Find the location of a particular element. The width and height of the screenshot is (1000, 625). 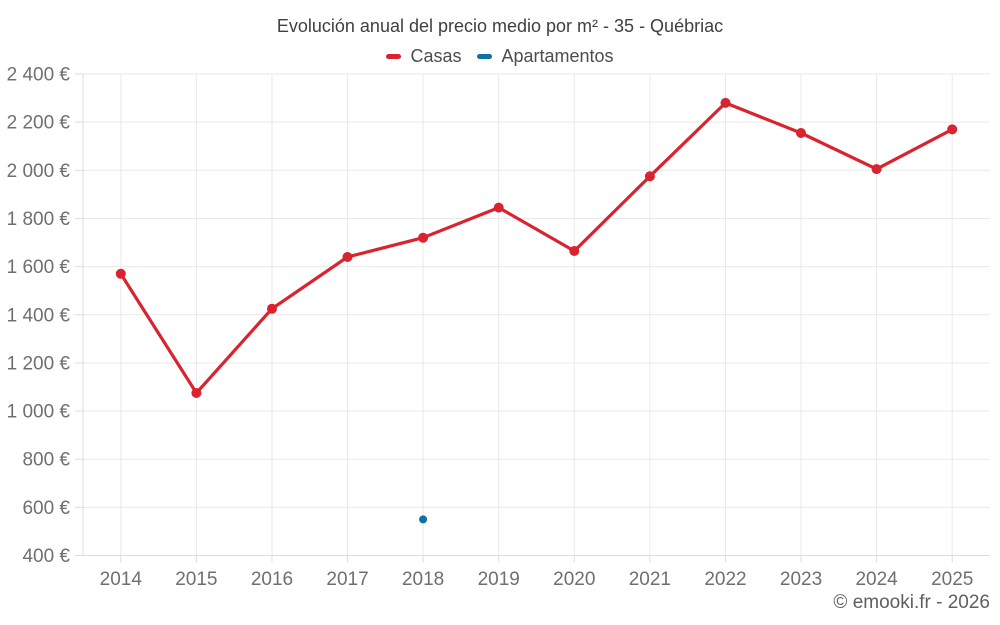

casas-point-2021 is located at coordinates (649, 176).